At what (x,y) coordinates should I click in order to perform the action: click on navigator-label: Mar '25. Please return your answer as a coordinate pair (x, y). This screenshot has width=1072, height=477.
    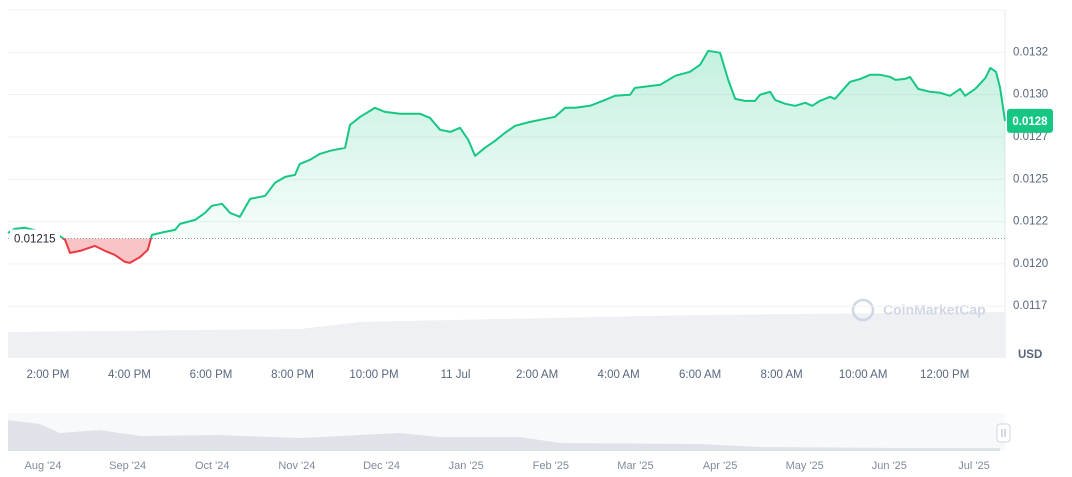
    Looking at the image, I should click on (635, 466).